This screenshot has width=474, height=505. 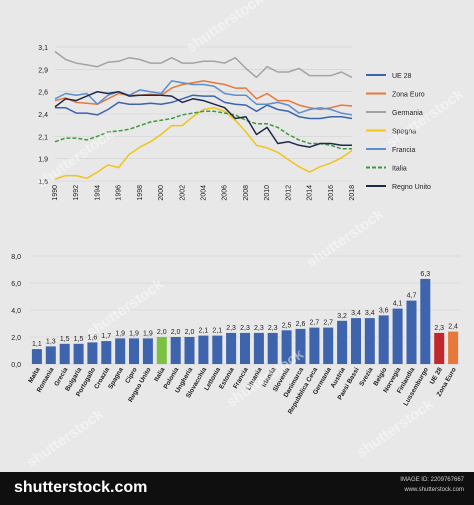 What do you see at coordinates (43, 70) in the screenshot?
I see `line-y-tick-label: 2,9` at bounding box center [43, 70].